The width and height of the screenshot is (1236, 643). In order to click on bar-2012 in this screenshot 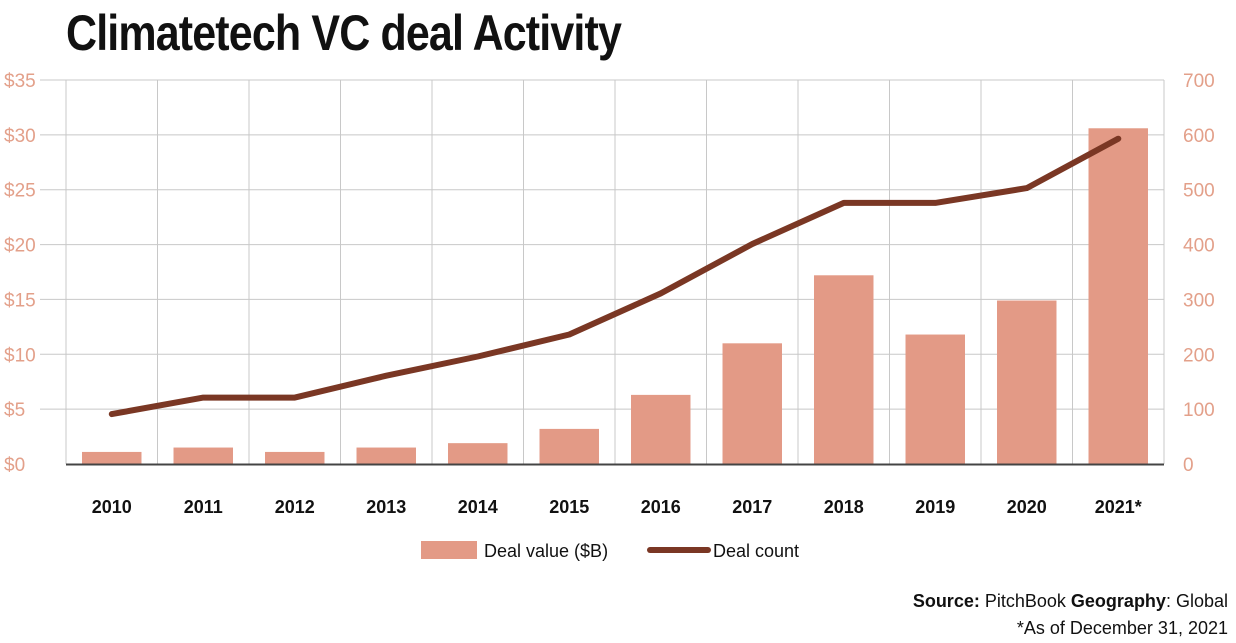, I will do `click(295, 457)`.